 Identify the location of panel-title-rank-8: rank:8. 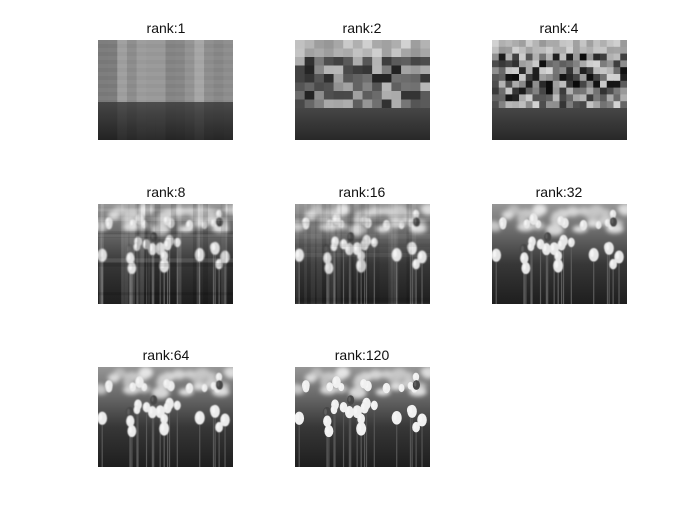
(166, 192).